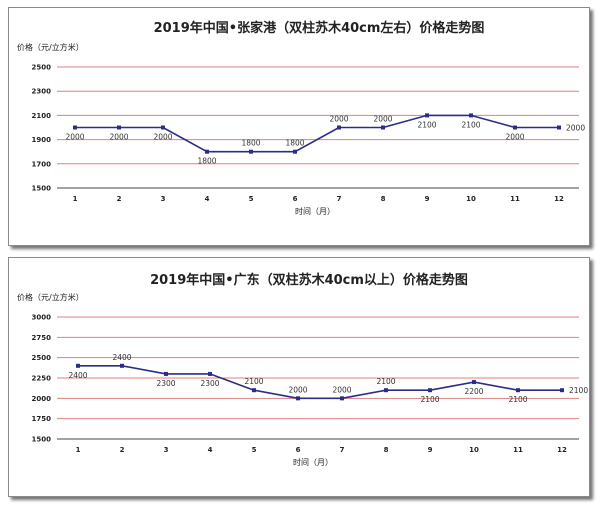 This screenshot has width=600, height=507. What do you see at coordinates (42, 116) in the screenshot?
I see `y-tick-label: 2100` at bounding box center [42, 116].